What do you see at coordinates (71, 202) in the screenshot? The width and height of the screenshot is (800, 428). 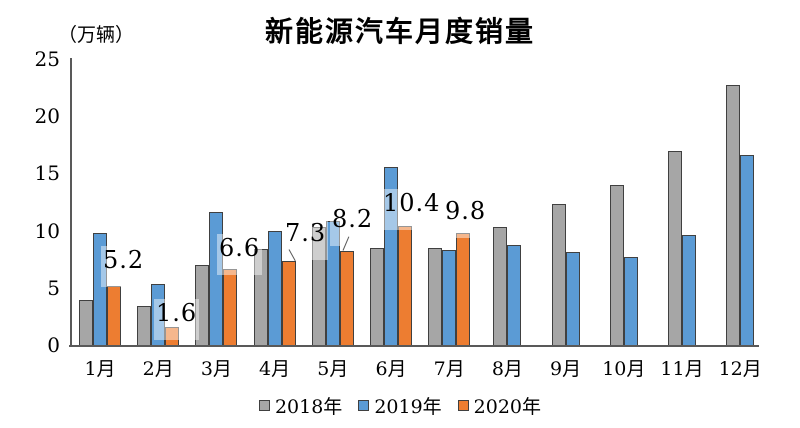 I see `y-axis-line` at bounding box center [71, 202].